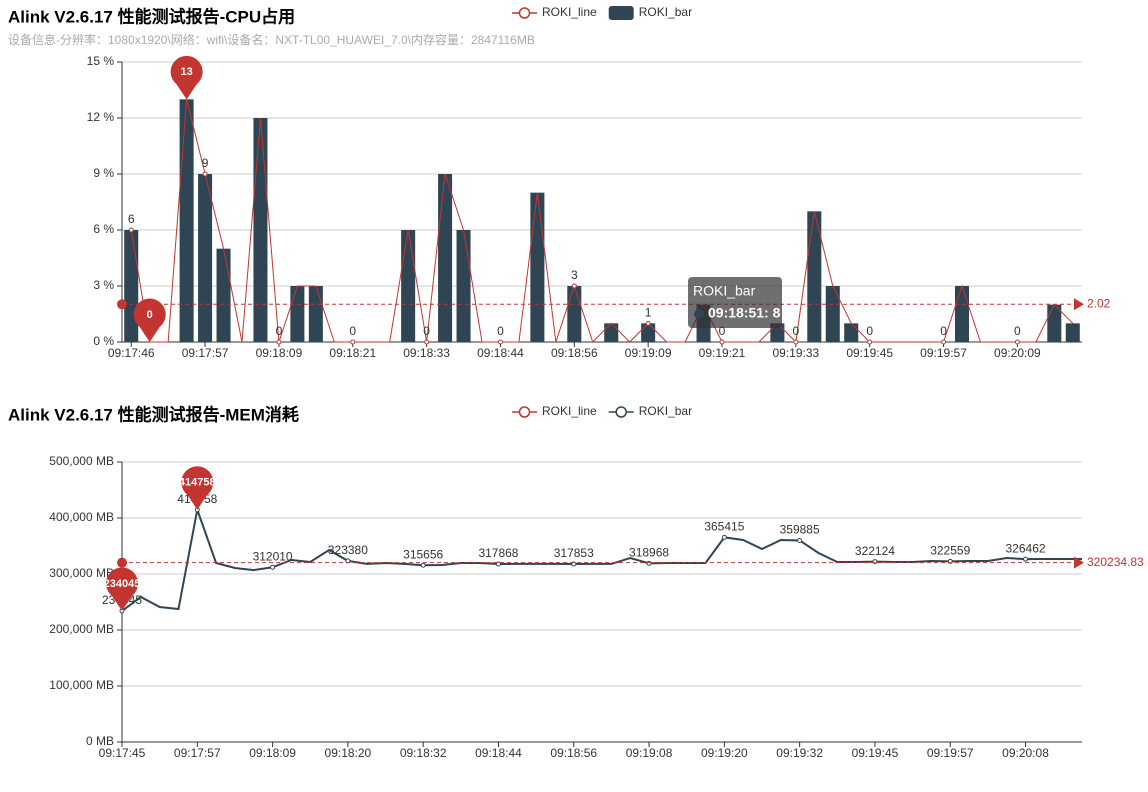  What do you see at coordinates (569, 411) in the screenshot?
I see `legend-label: ROKI_line` at bounding box center [569, 411].